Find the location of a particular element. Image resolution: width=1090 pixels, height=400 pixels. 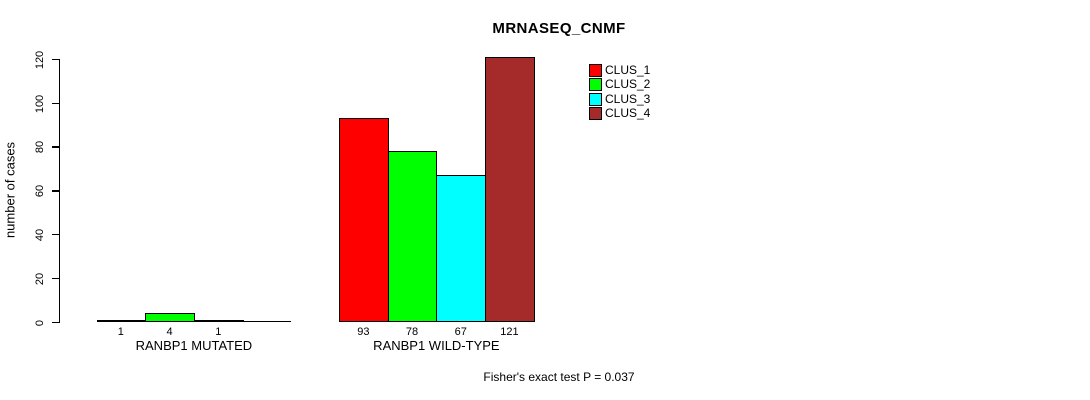

bar-value-label: 78 is located at coordinates (412, 332).